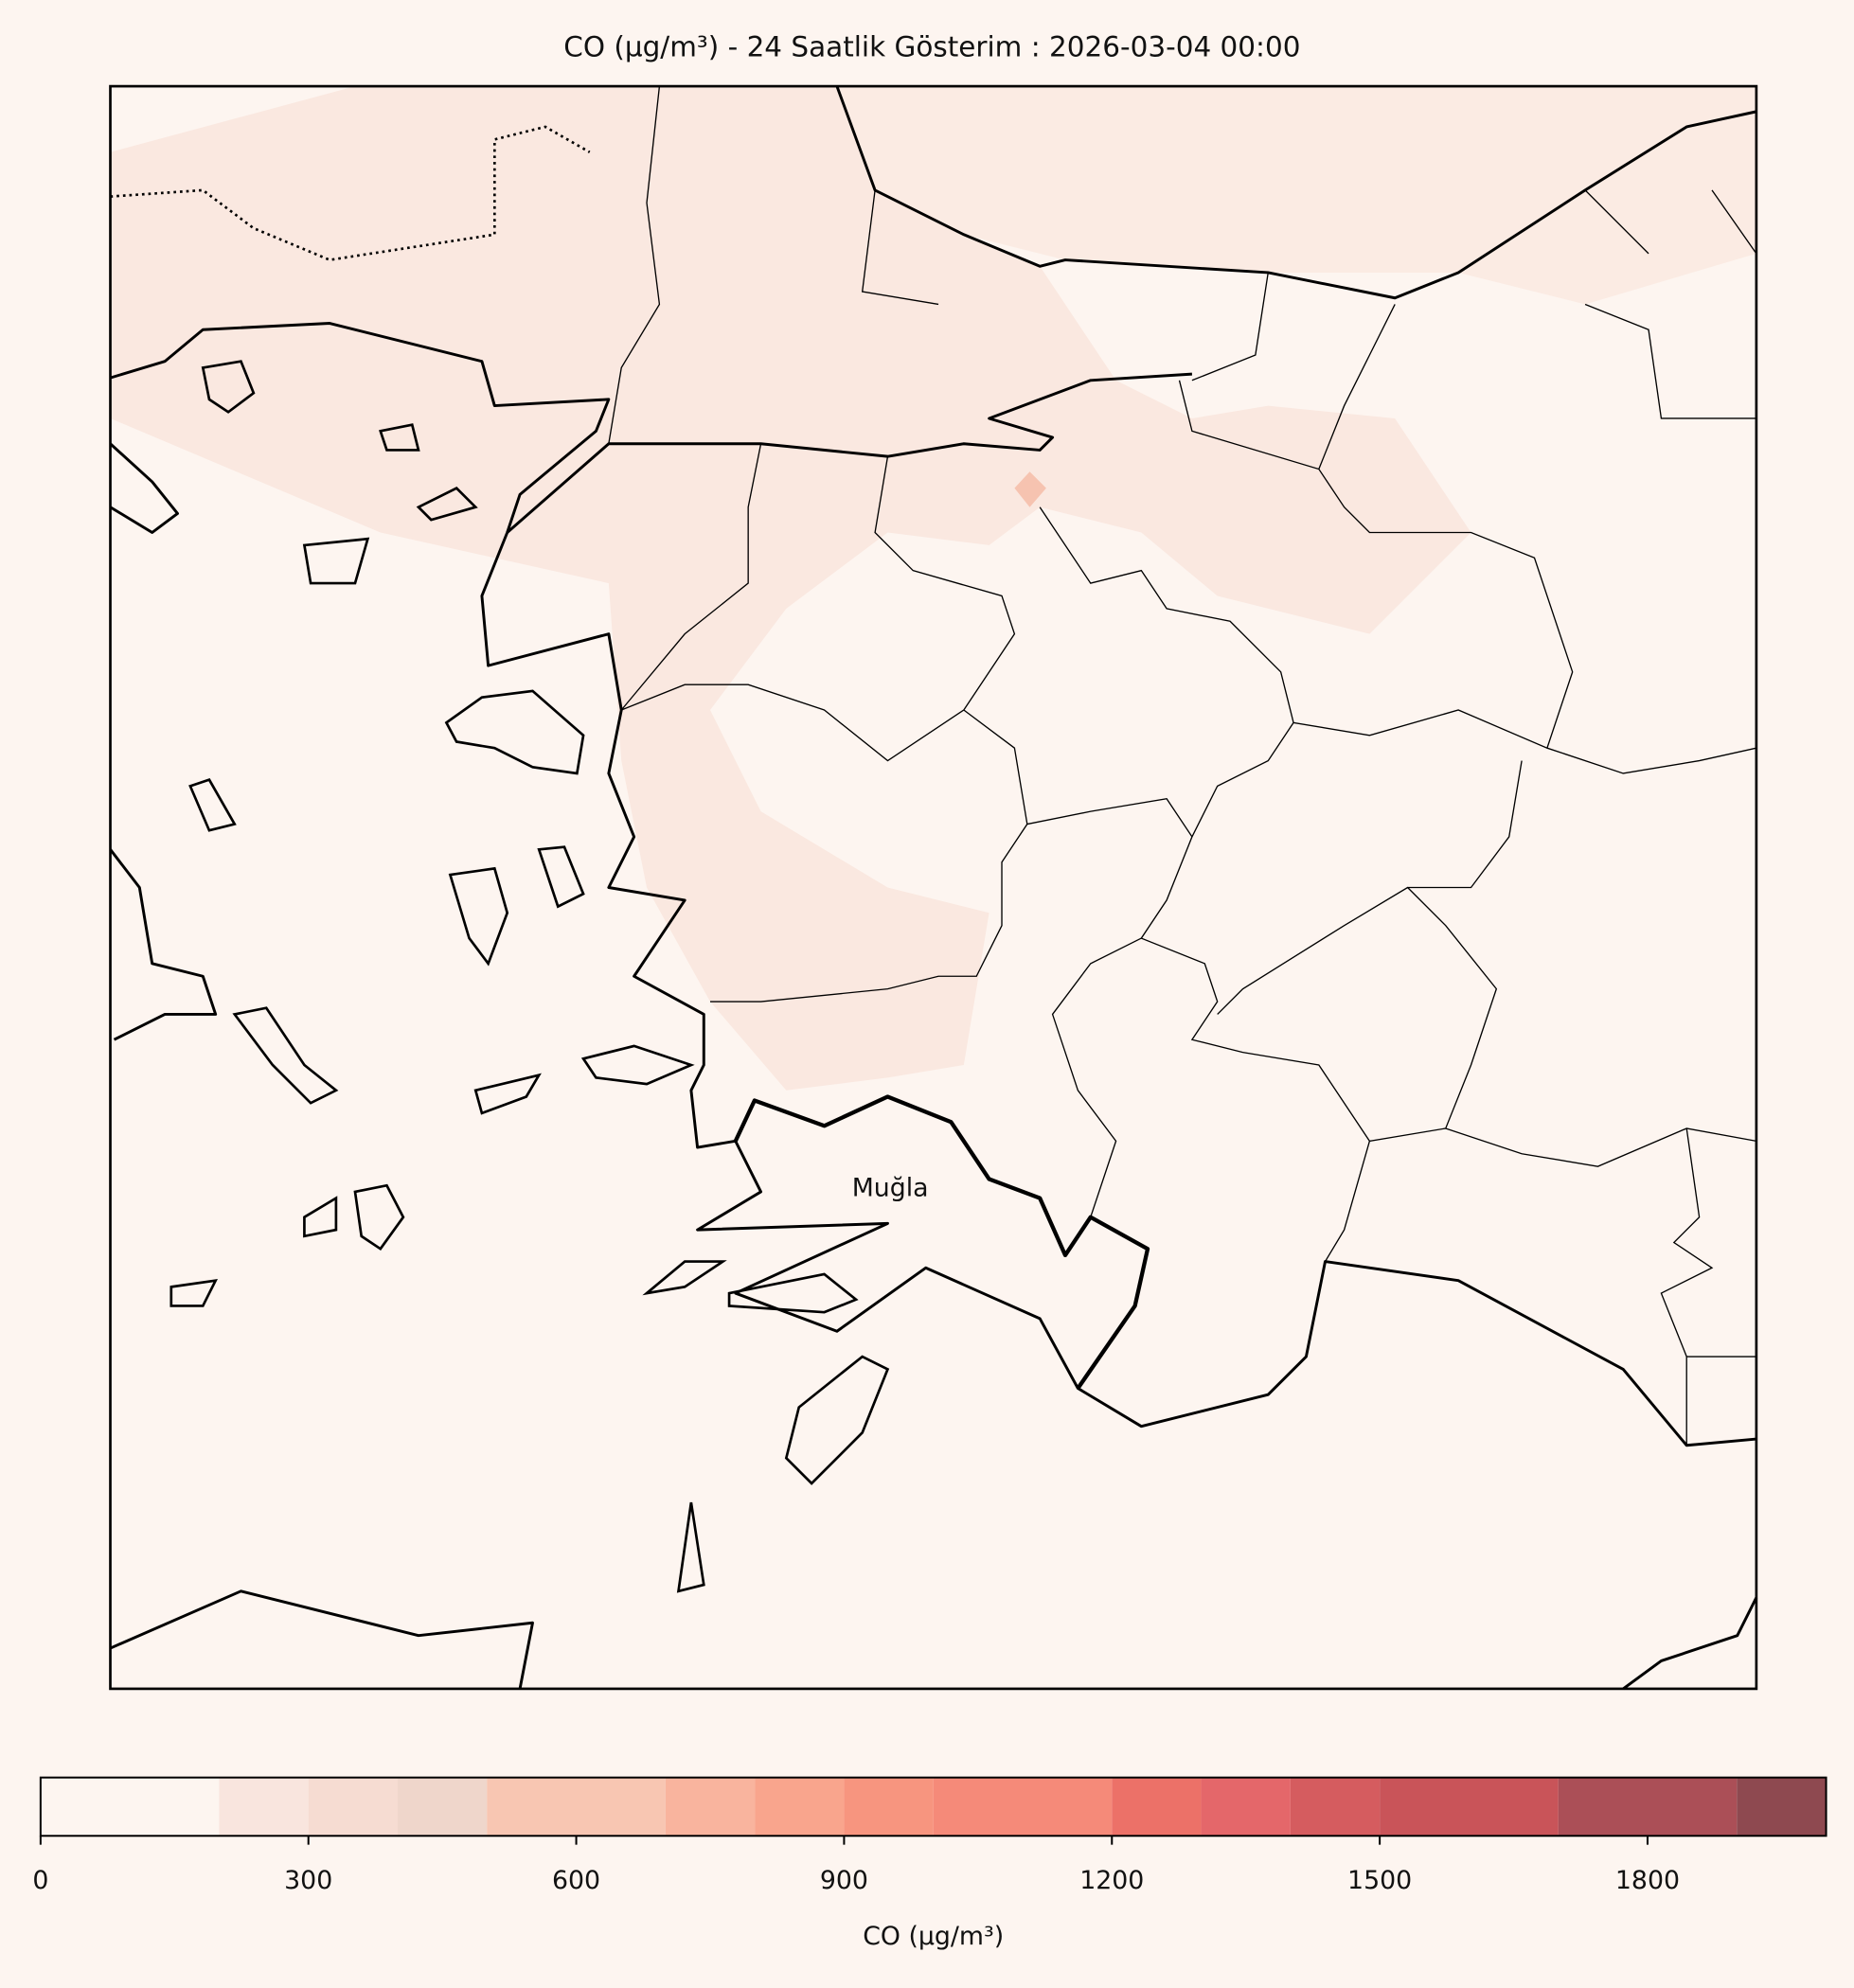 The height and width of the screenshot is (1988, 1854). I want to click on colorbar-tick-label: 1200, so click(1111, 1880).